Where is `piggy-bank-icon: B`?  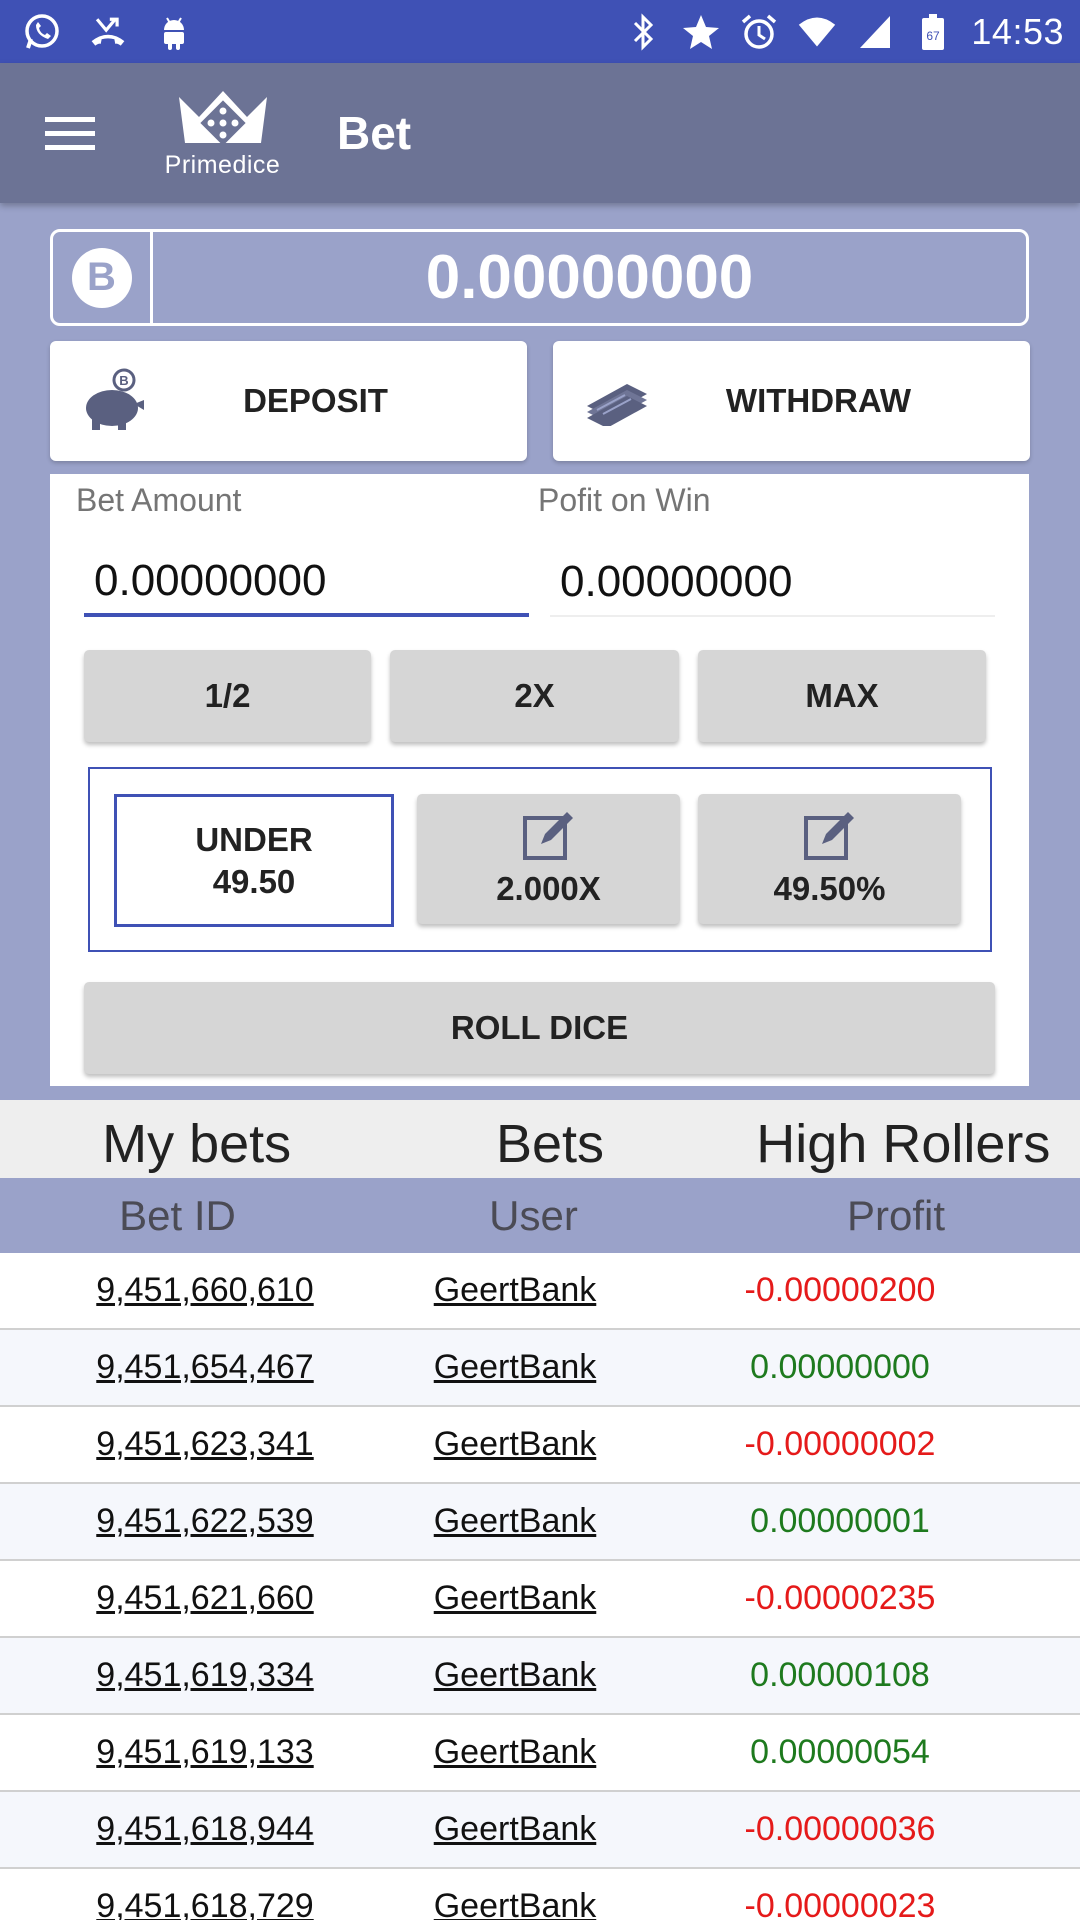
piggy-bank-icon: B is located at coordinates (114, 401).